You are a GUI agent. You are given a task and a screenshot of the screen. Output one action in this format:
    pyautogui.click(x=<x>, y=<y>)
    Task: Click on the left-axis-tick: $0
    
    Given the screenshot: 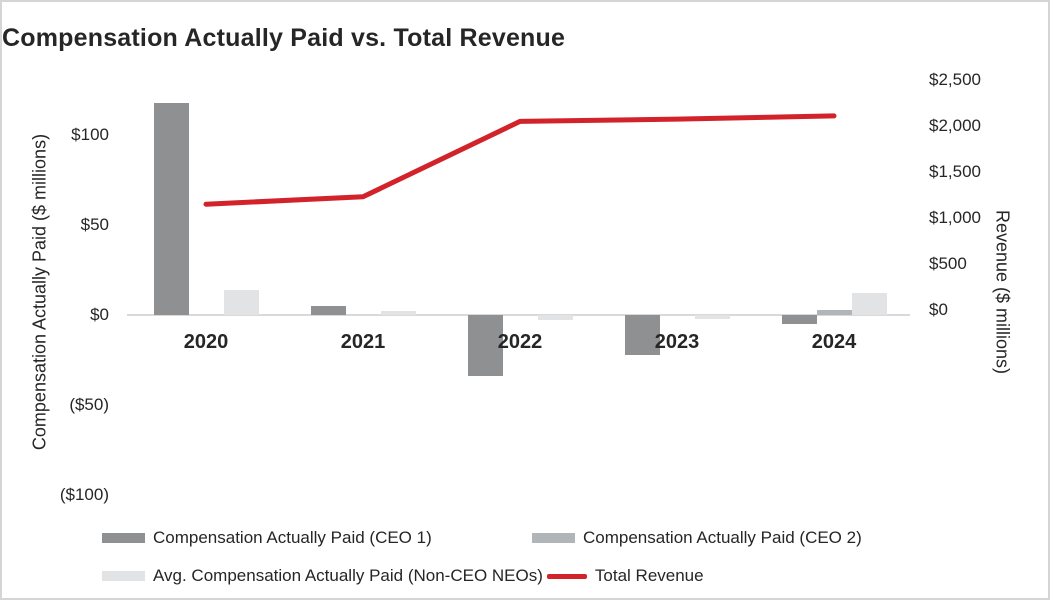 What is the action you would take?
    pyautogui.click(x=99, y=314)
    